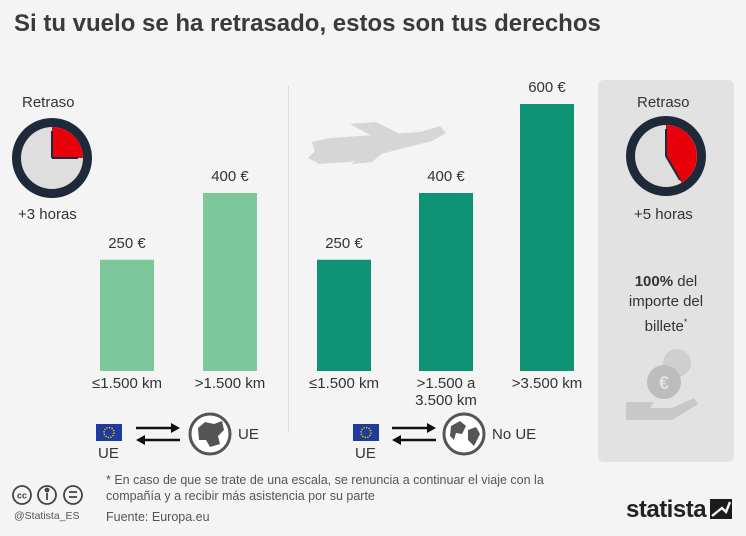 Image resolution: width=746 pixels, height=536 pixels. What do you see at coordinates (47, 516) in the screenshot?
I see `statista-handle: @Statista_ES` at bounding box center [47, 516].